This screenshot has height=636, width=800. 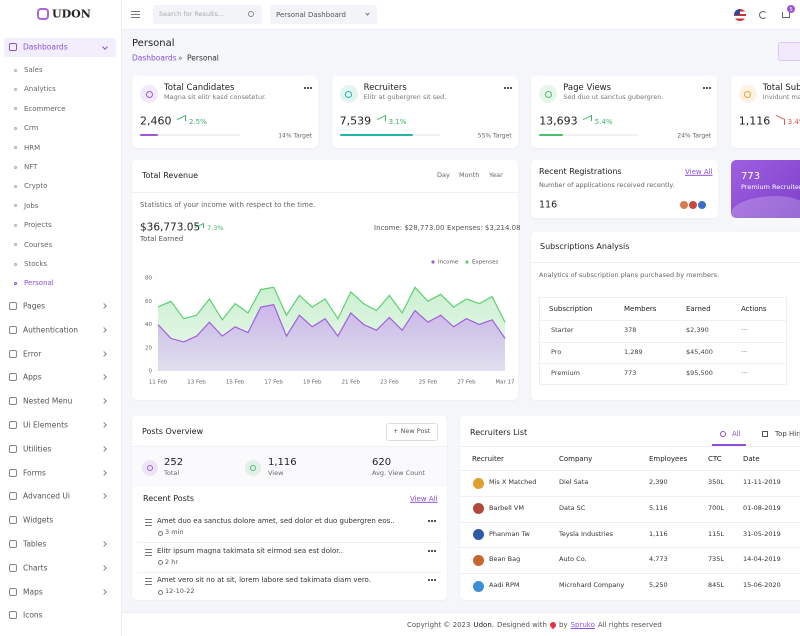 What do you see at coordinates (148, 302) in the screenshot?
I see `y-tick-label: 60` at bounding box center [148, 302].